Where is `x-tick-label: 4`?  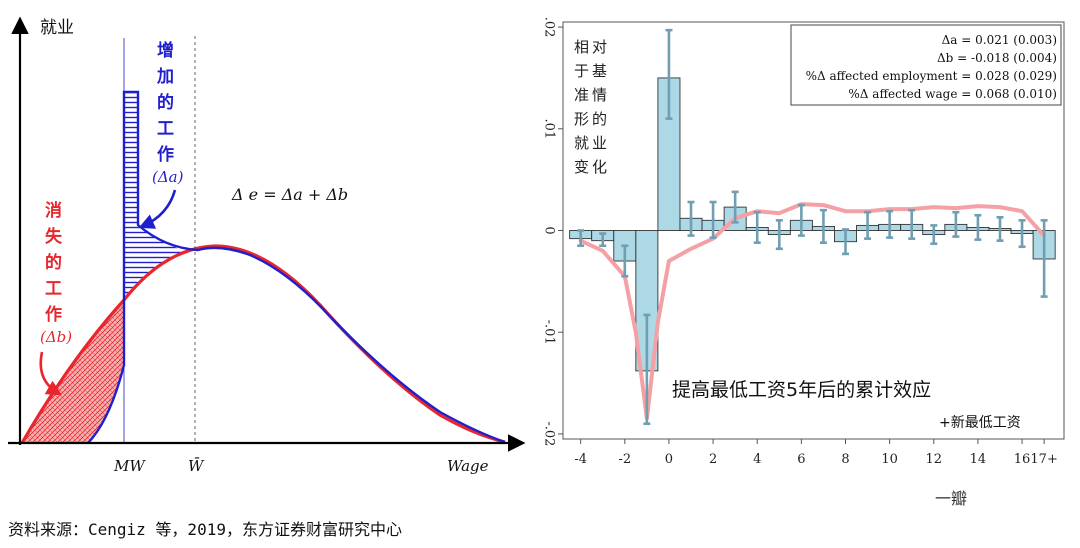 x-tick-label: 4 is located at coordinates (757, 459).